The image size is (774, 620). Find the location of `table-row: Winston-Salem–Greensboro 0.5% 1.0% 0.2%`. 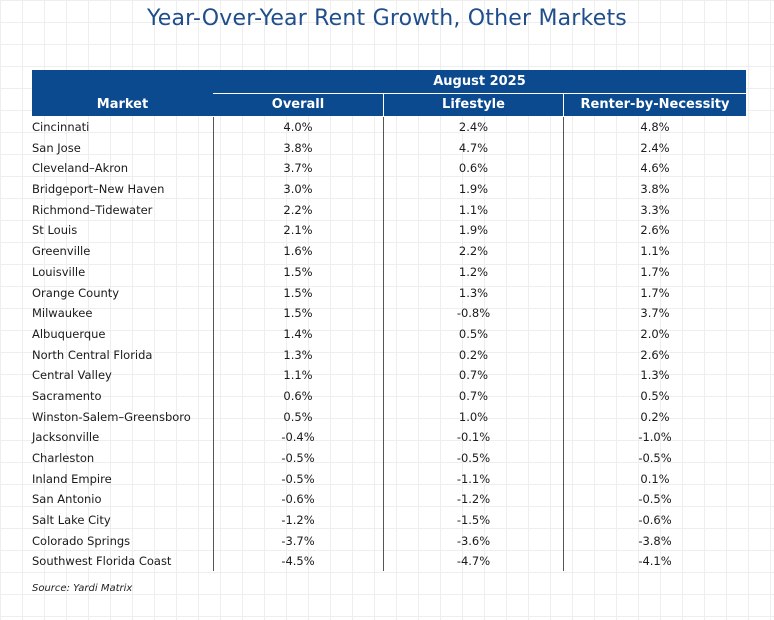

table-row: Winston-Salem–Greensboro 0.5% 1.0% 0.2% is located at coordinates (389, 417).